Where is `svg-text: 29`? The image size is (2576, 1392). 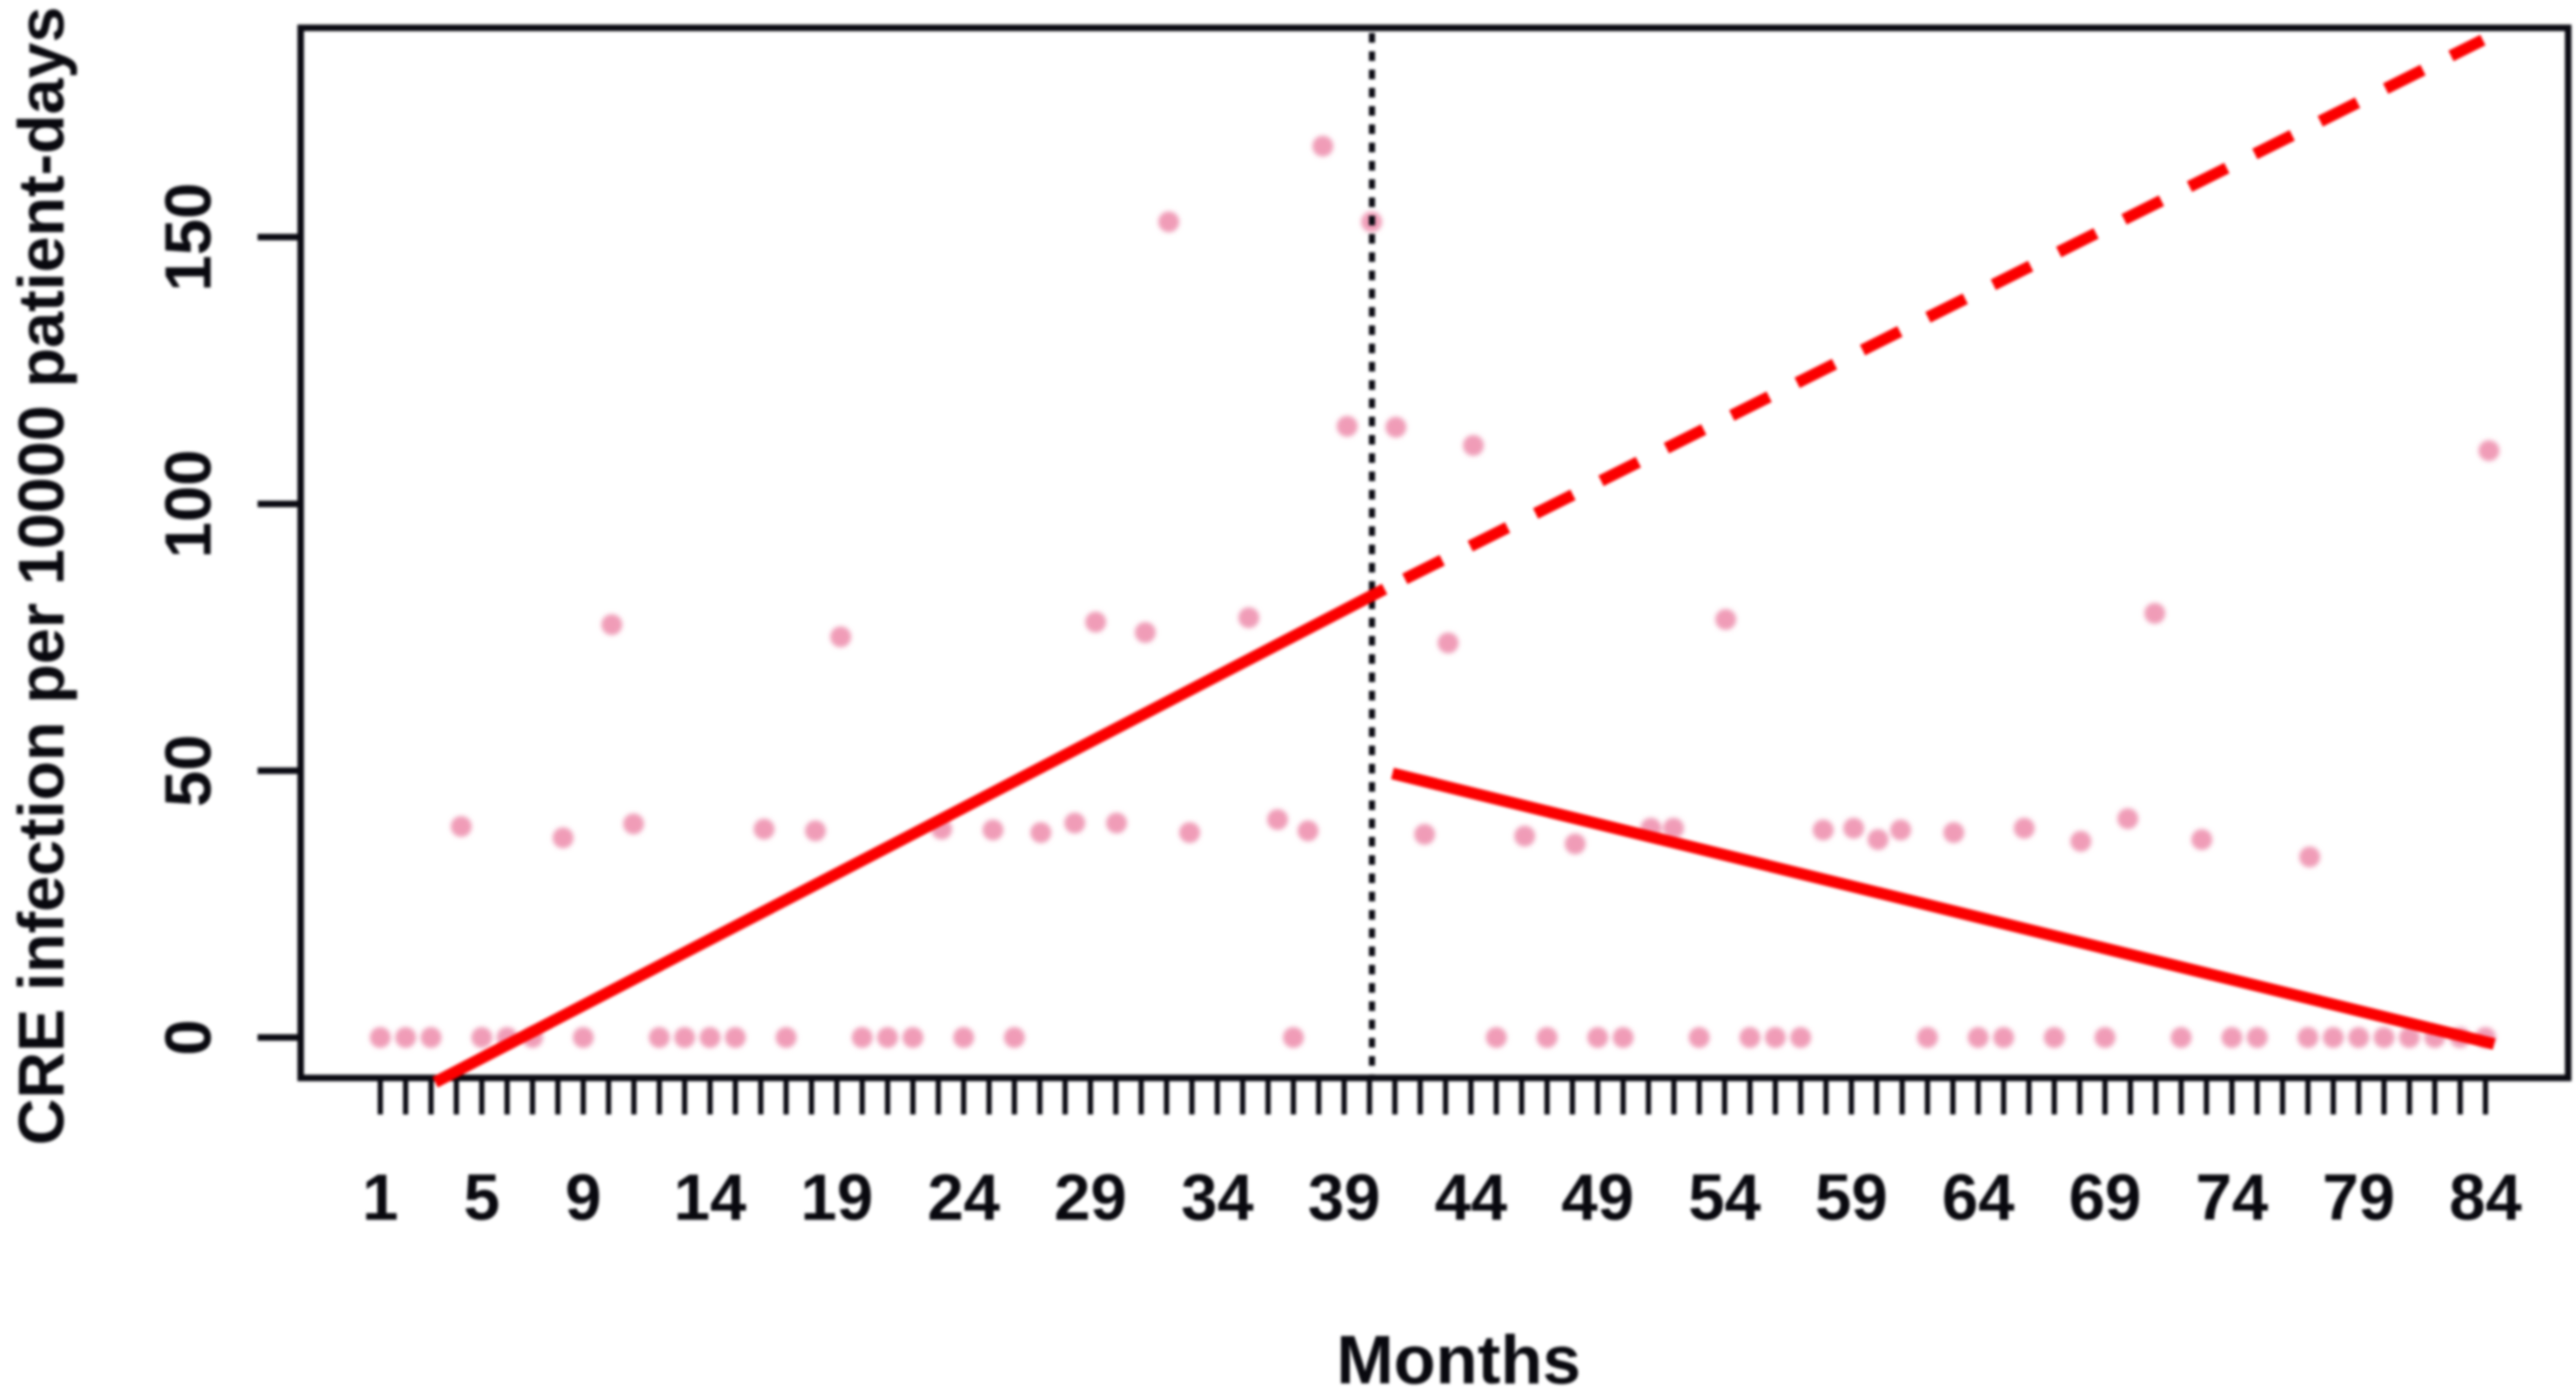
svg-text: 29 is located at coordinates (1090, 1197).